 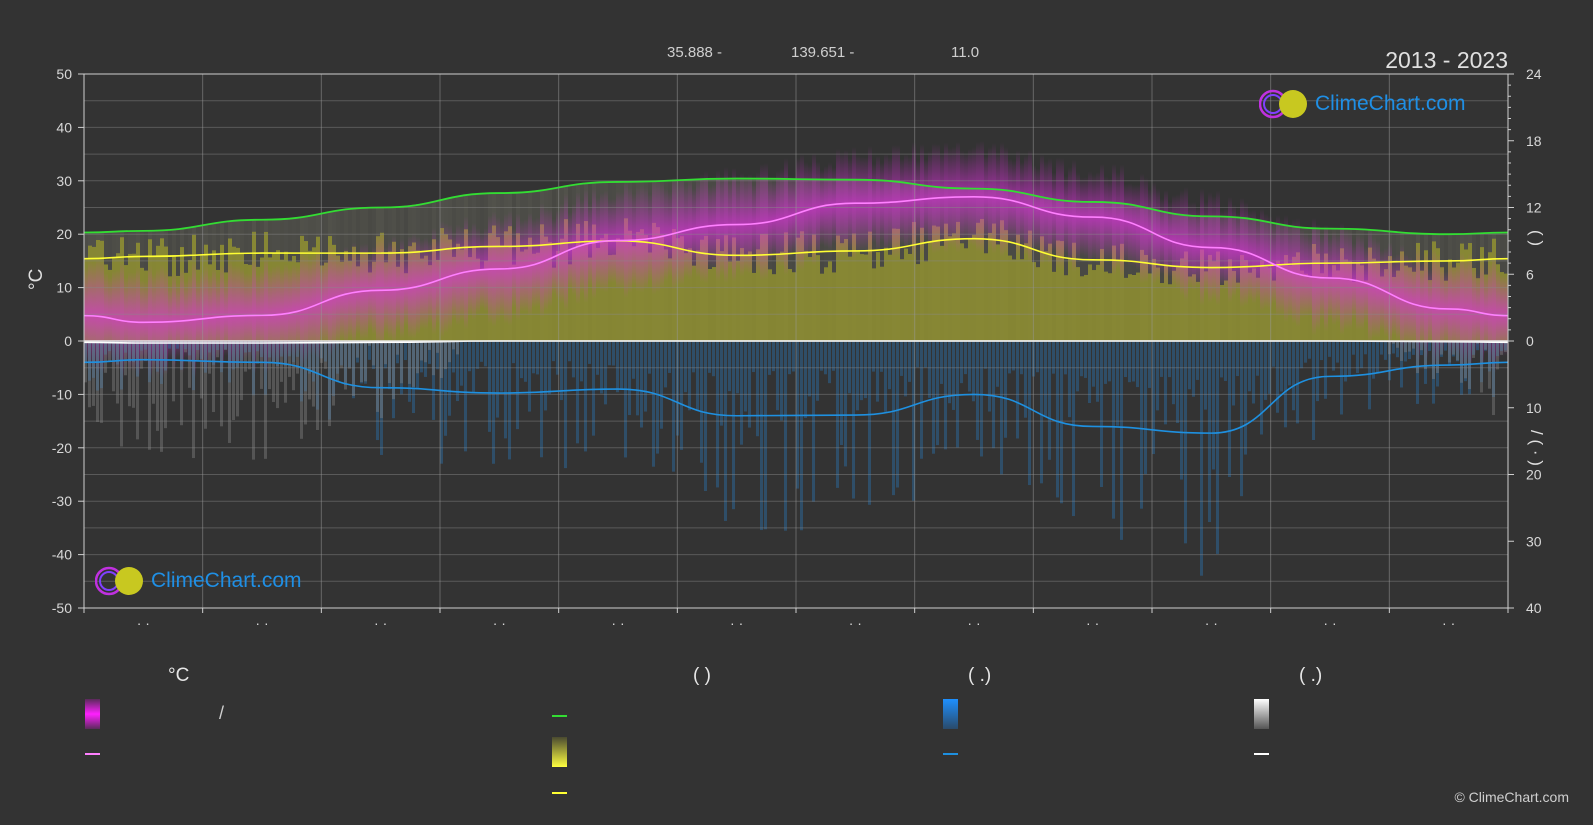 What do you see at coordinates (1534, 408) in the screenshot?
I see `right-tick-label-mm: 10` at bounding box center [1534, 408].